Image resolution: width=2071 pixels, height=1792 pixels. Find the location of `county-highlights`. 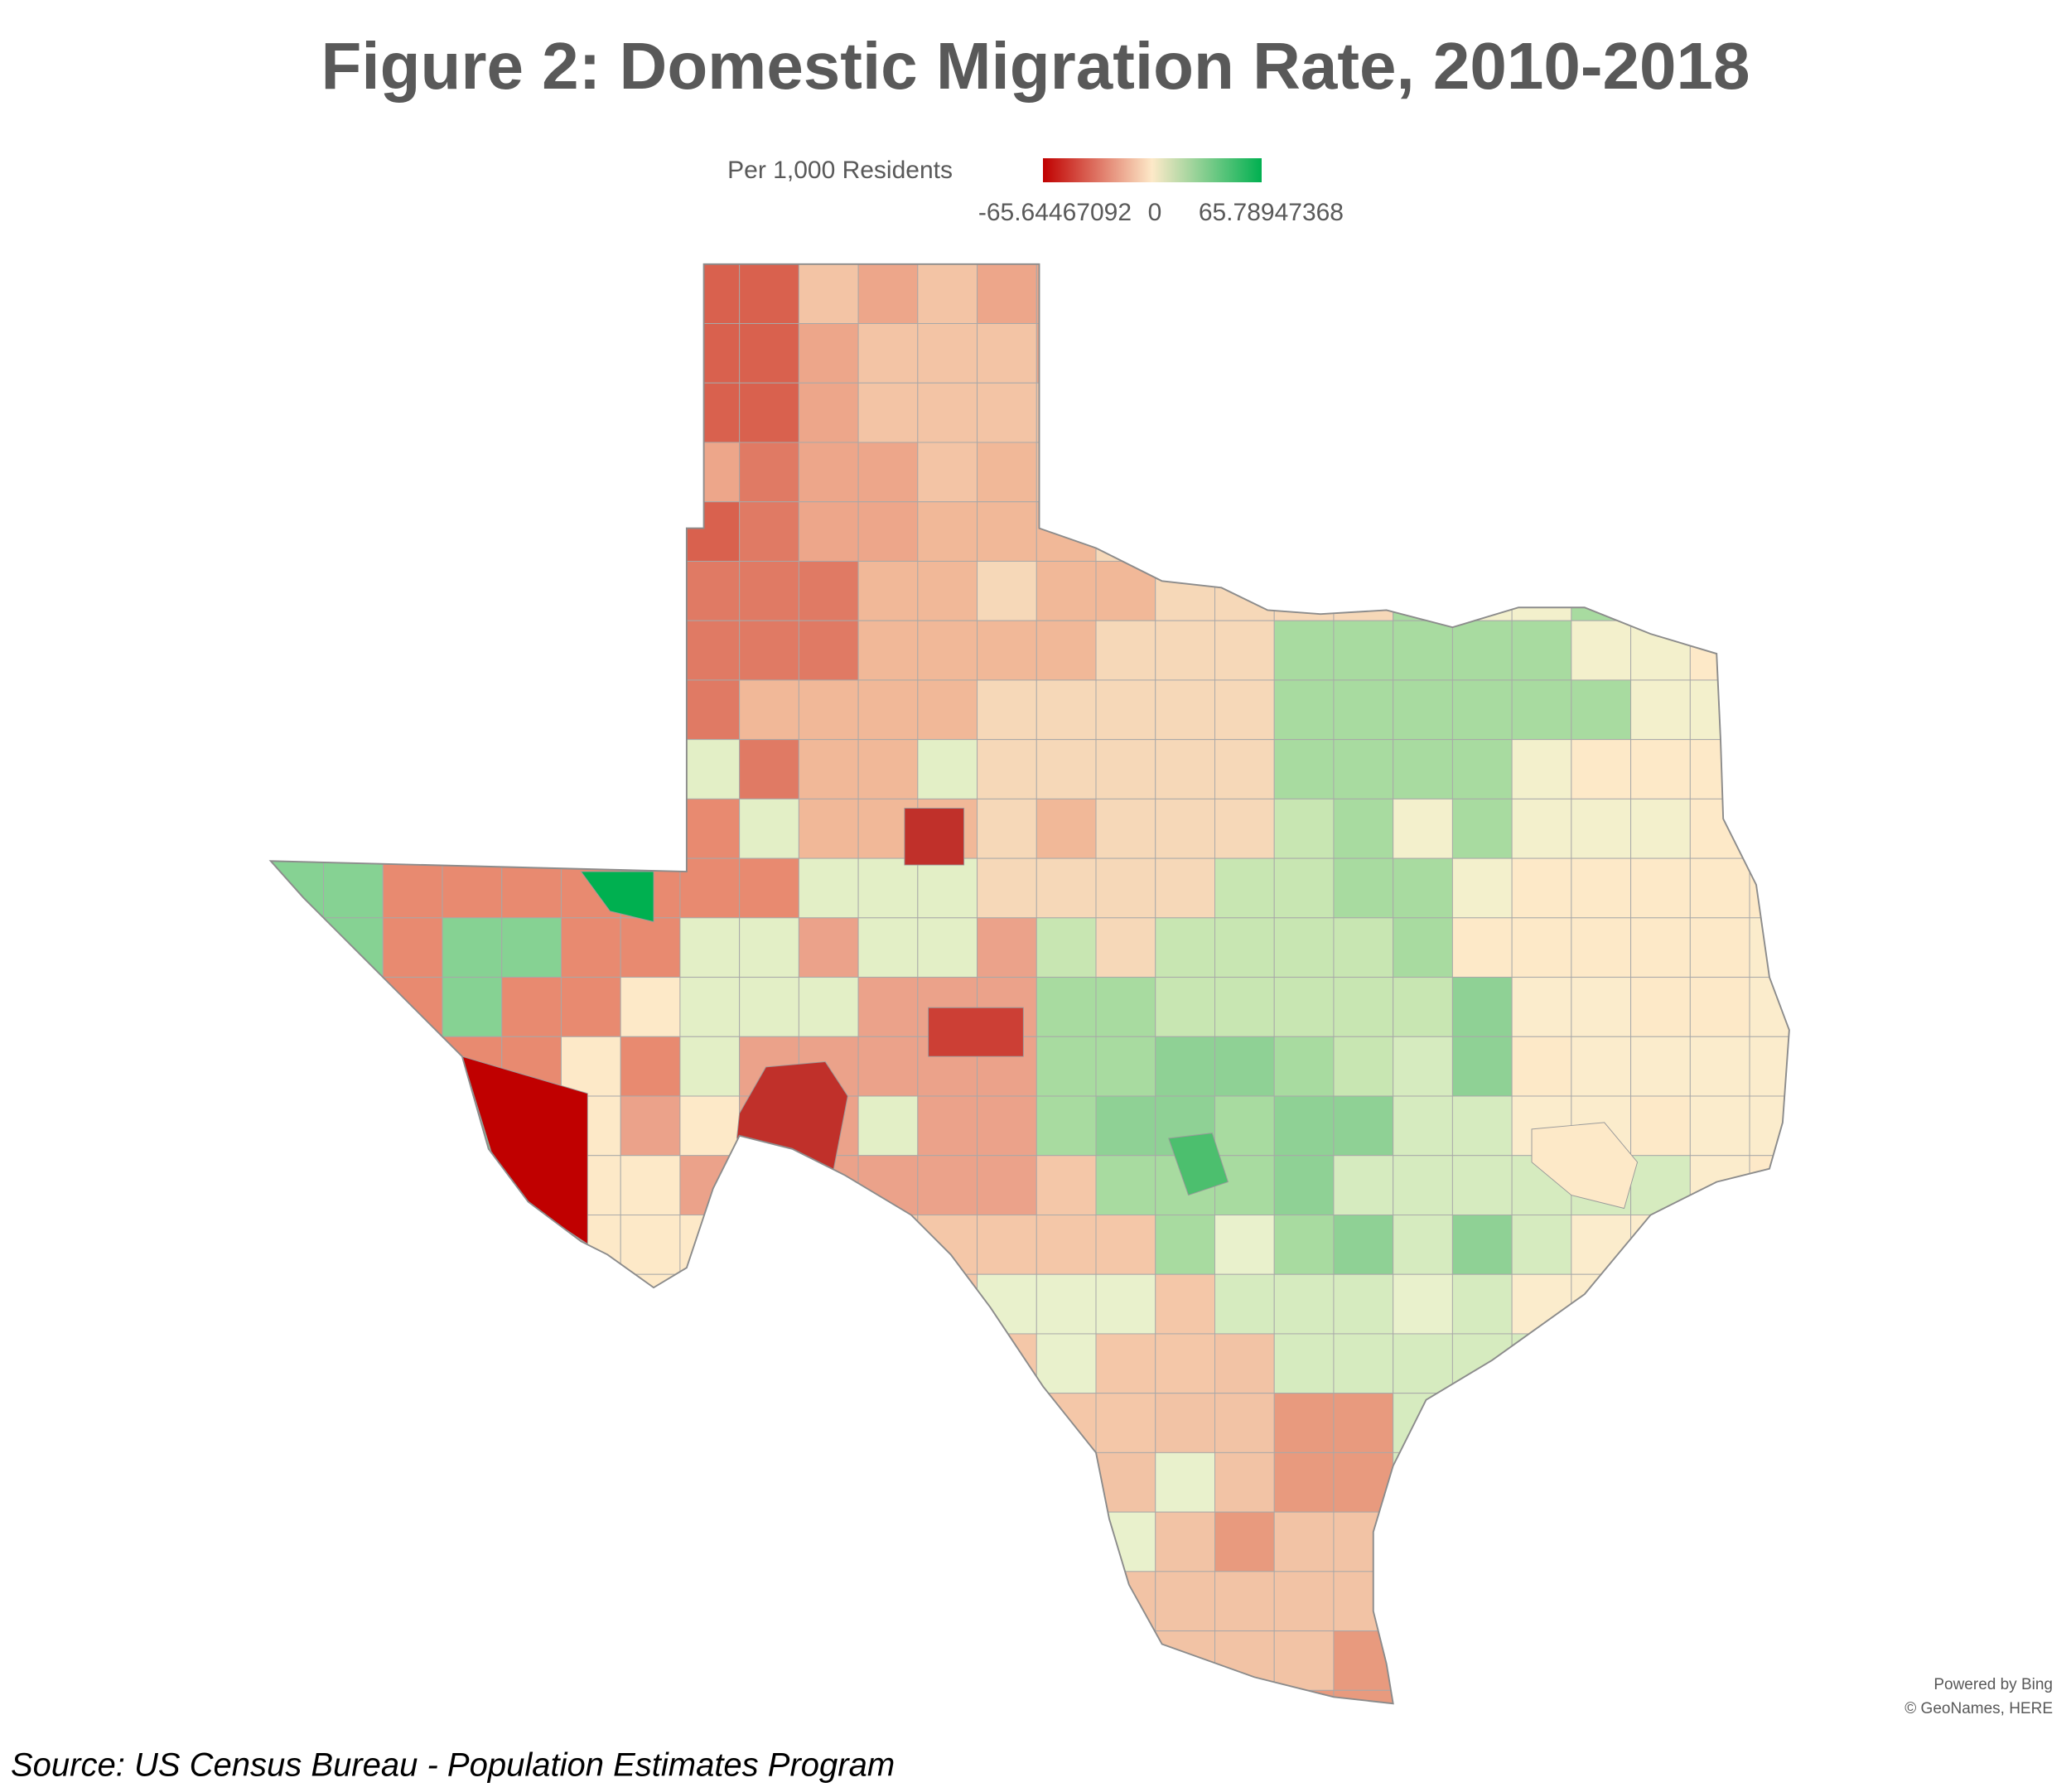

county-highlights is located at coordinates (1050, 1026).